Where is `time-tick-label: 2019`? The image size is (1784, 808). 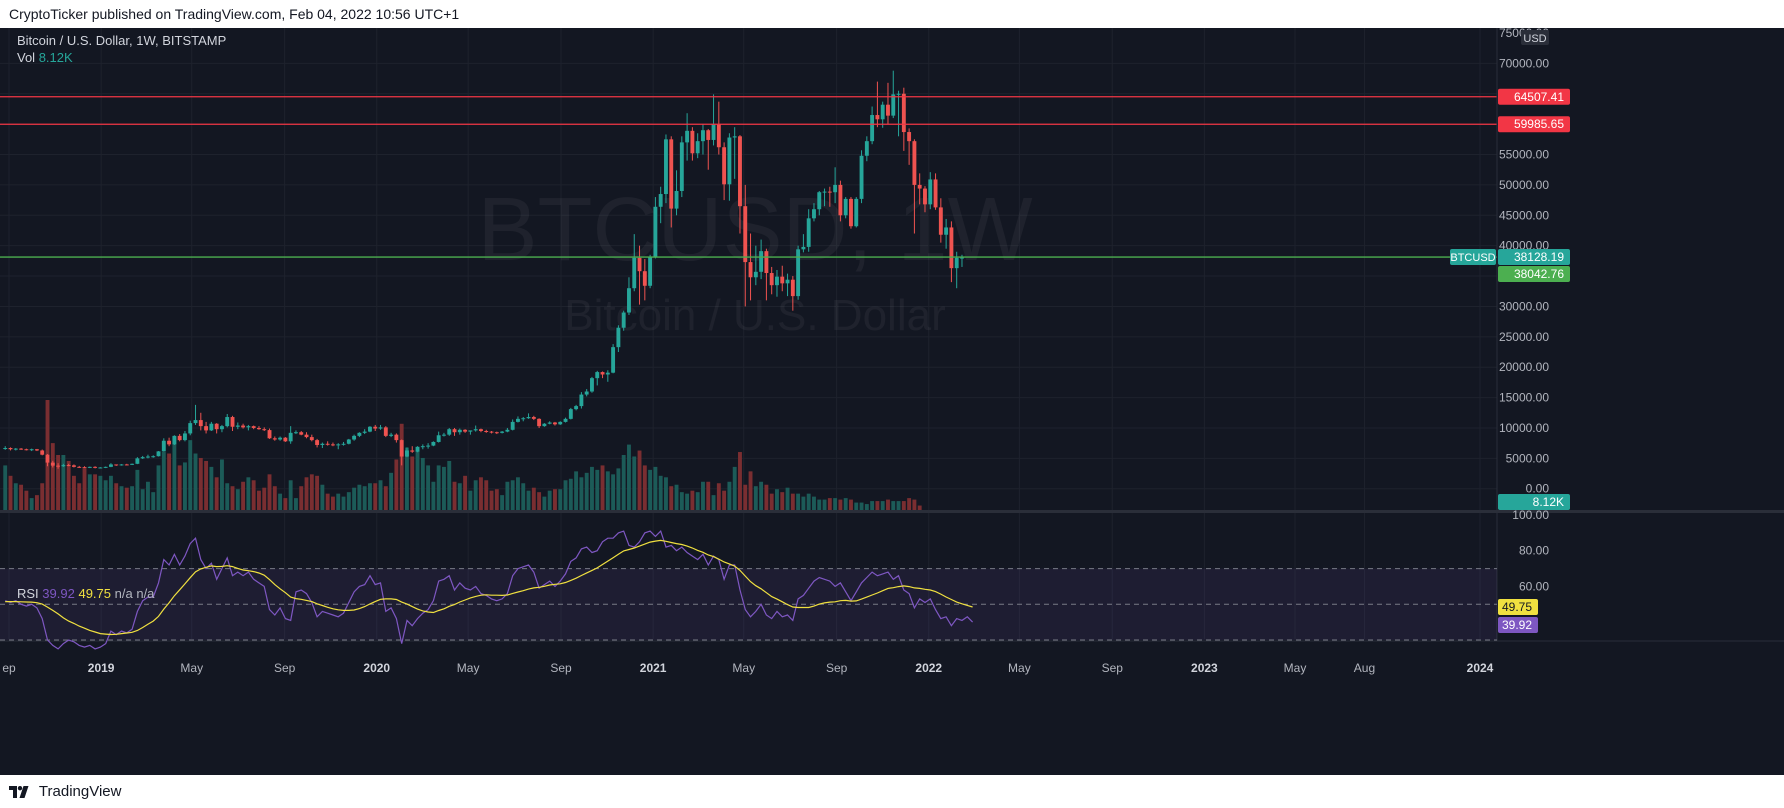
time-tick-label: 2019 is located at coordinates (101, 668).